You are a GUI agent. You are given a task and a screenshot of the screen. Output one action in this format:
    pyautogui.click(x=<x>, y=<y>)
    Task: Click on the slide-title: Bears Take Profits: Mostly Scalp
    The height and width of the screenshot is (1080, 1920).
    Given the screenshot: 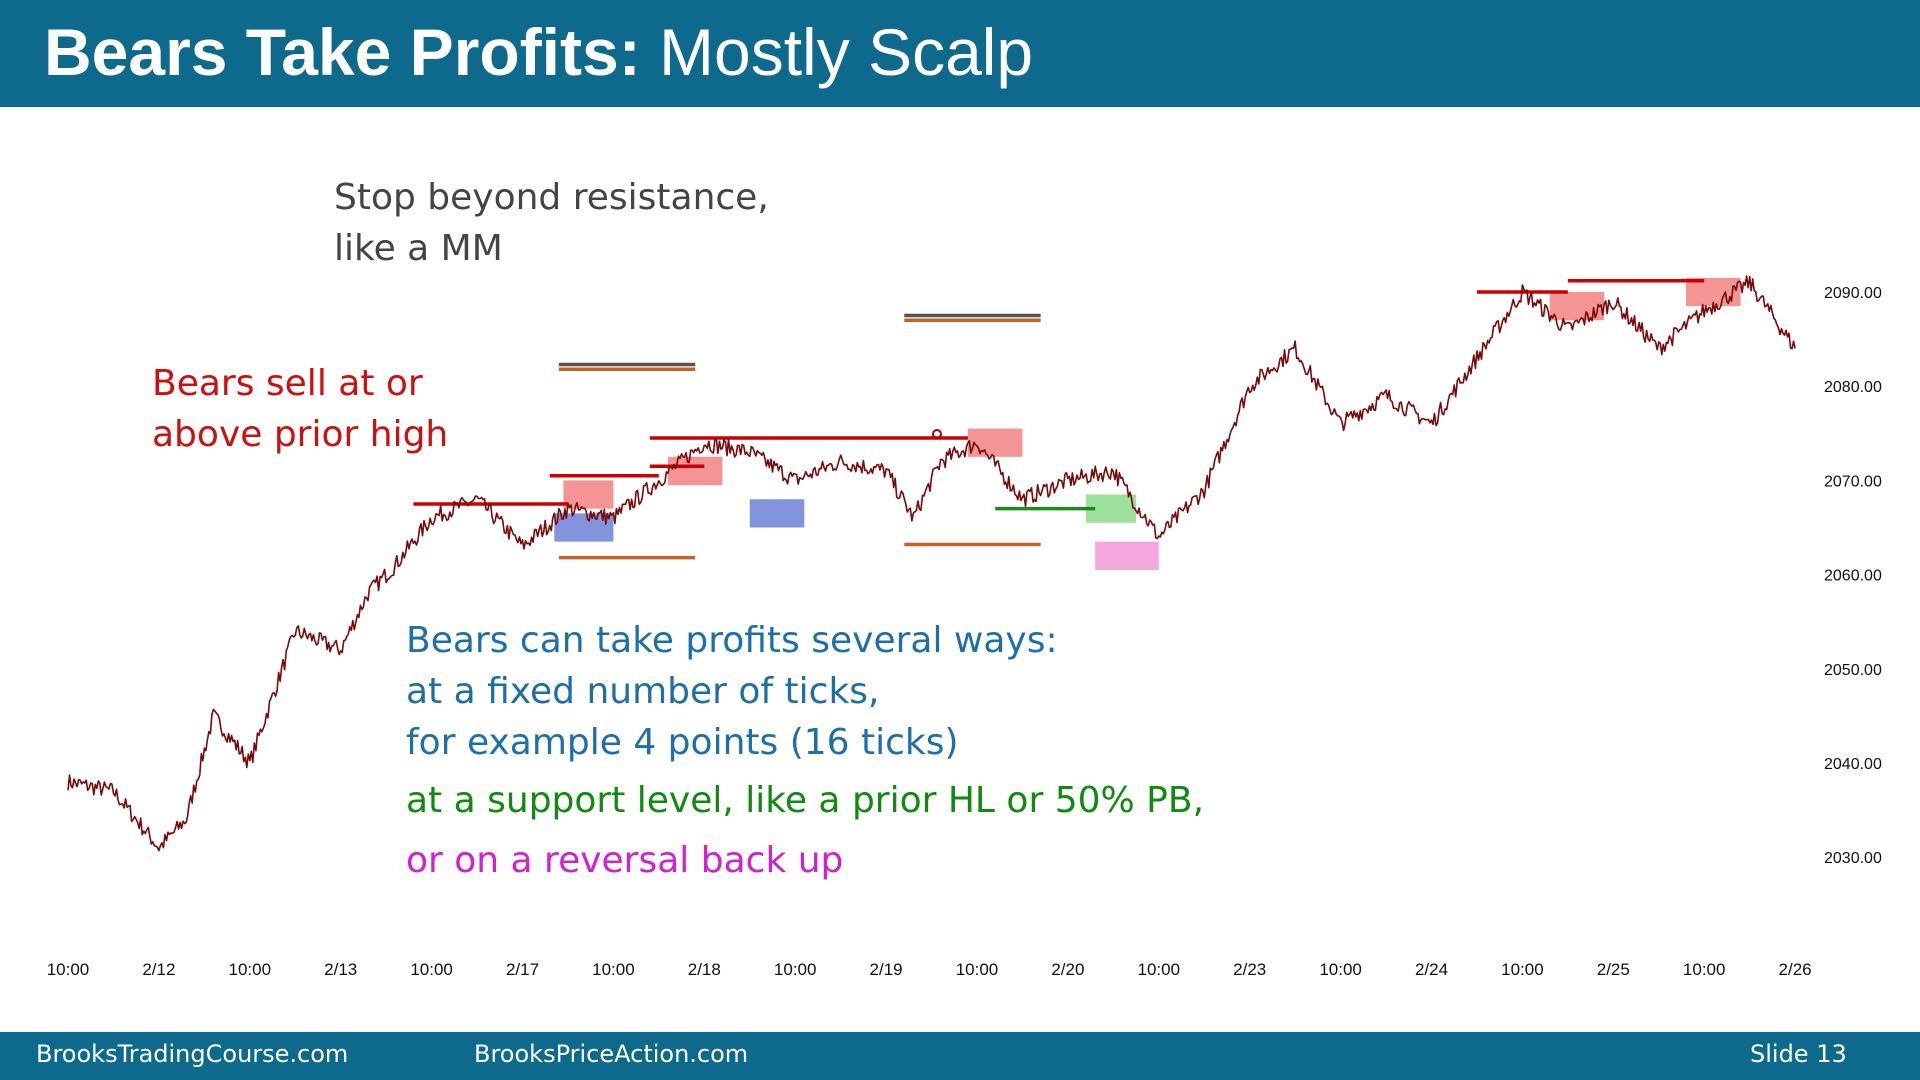 What is the action you would take?
    pyautogui.click(x=538, y=52)
    